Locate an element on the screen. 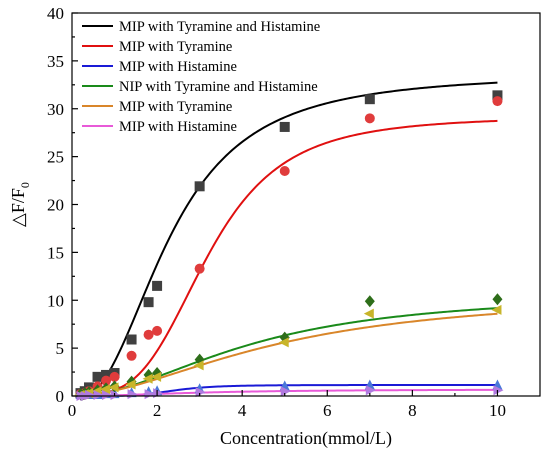 This screenshot has height=461, width=550. legend-entry-label: MIP with Tyramine and Histamine is located at coordinates (219, 27).